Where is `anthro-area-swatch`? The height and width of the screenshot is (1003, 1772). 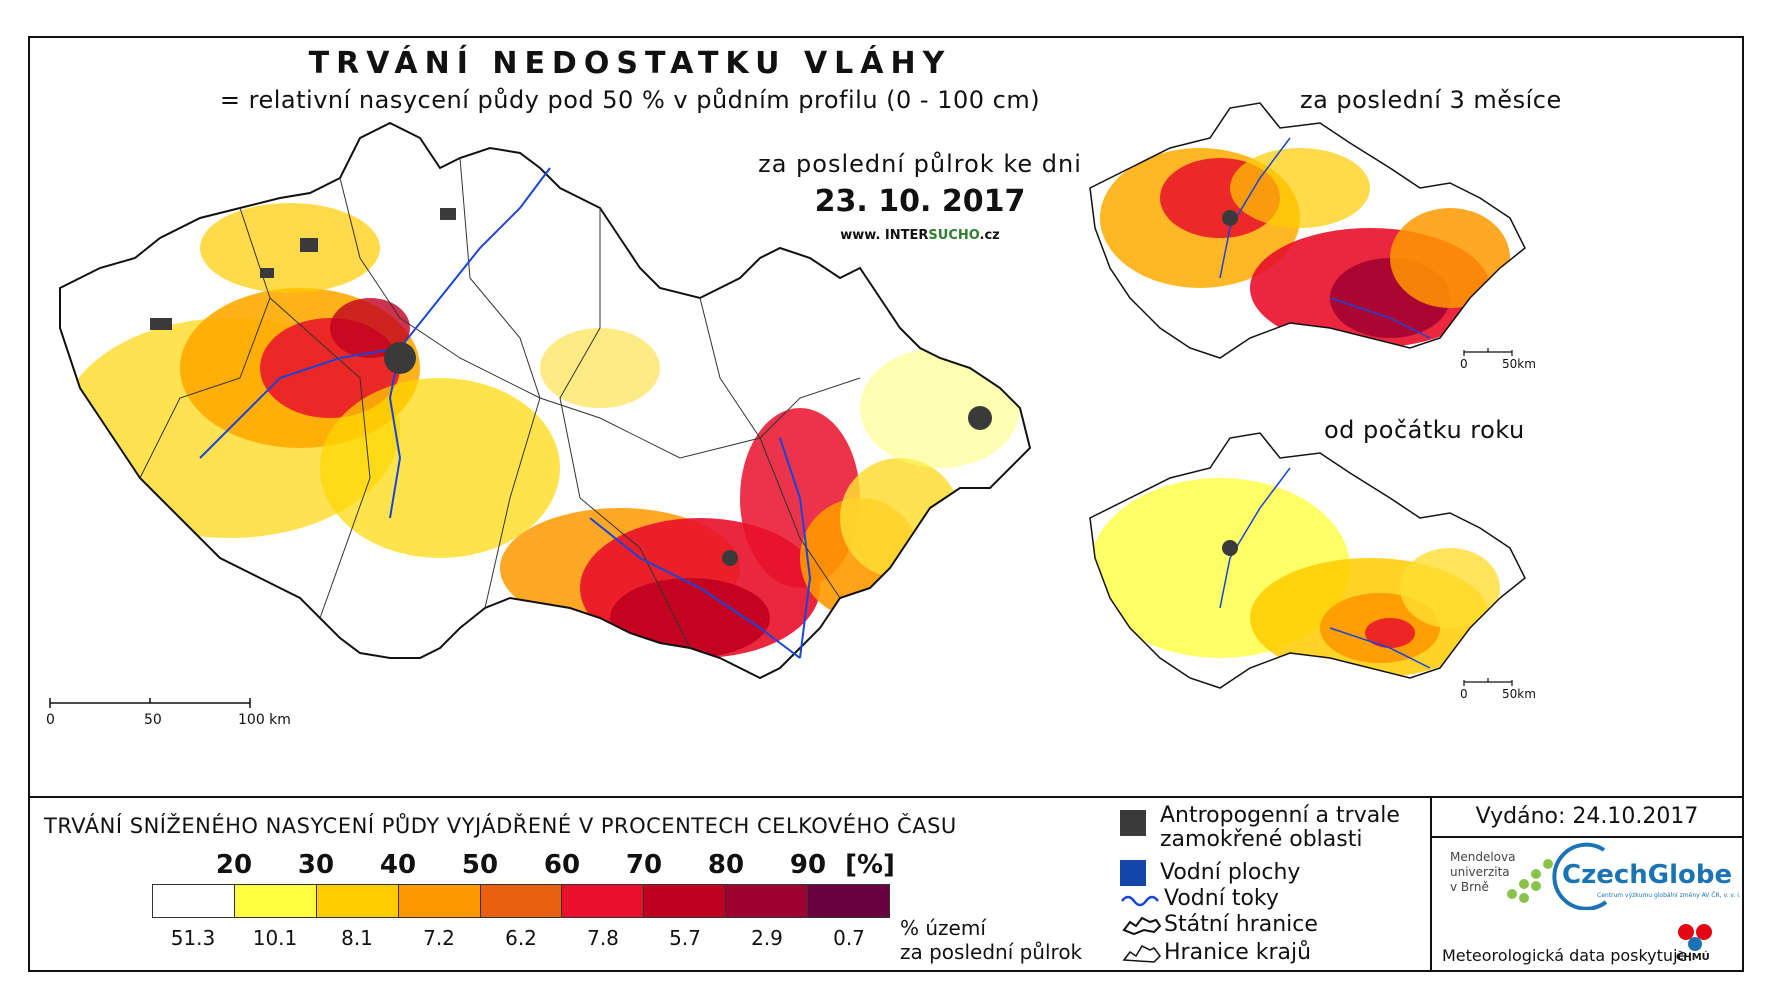 anthro-area-swatch is located at coordinates (1133, 823).